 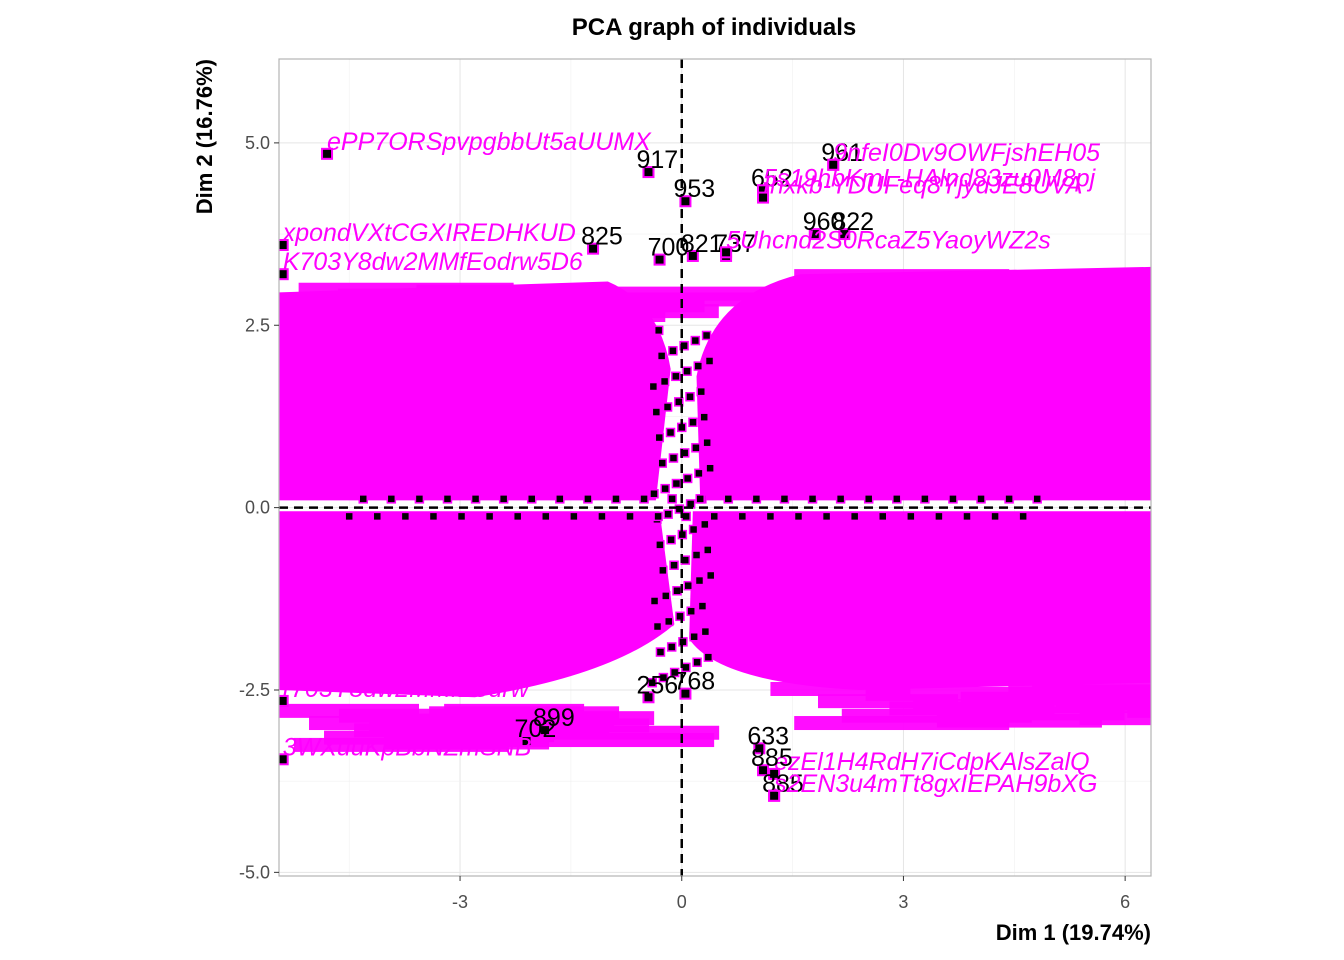 I want to click on y-axis-title: Dim 2 (16.76%), so click(x=204, y=136).